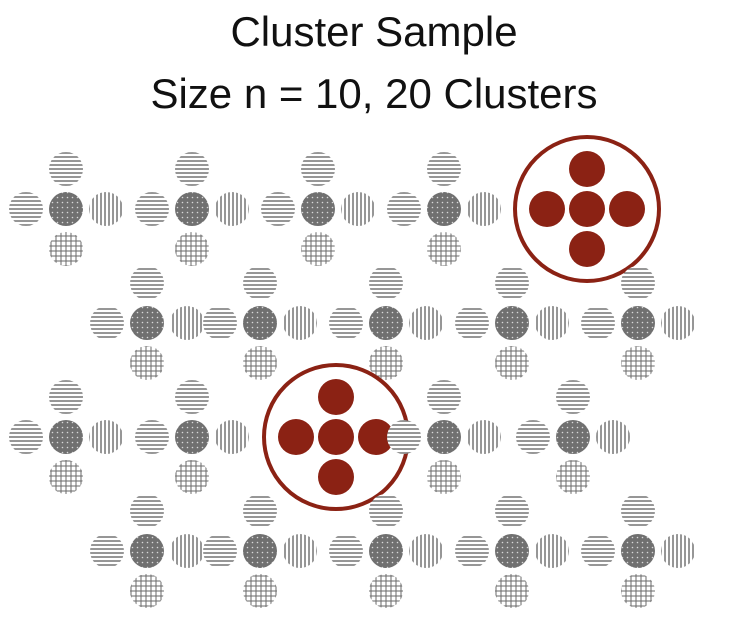 This screenshot has width=748, height=644. What do you see at coordinates (374, 31) in the screenshot?
I see `title-line-1: Cluster Sample` at bounding box center [374, 31].